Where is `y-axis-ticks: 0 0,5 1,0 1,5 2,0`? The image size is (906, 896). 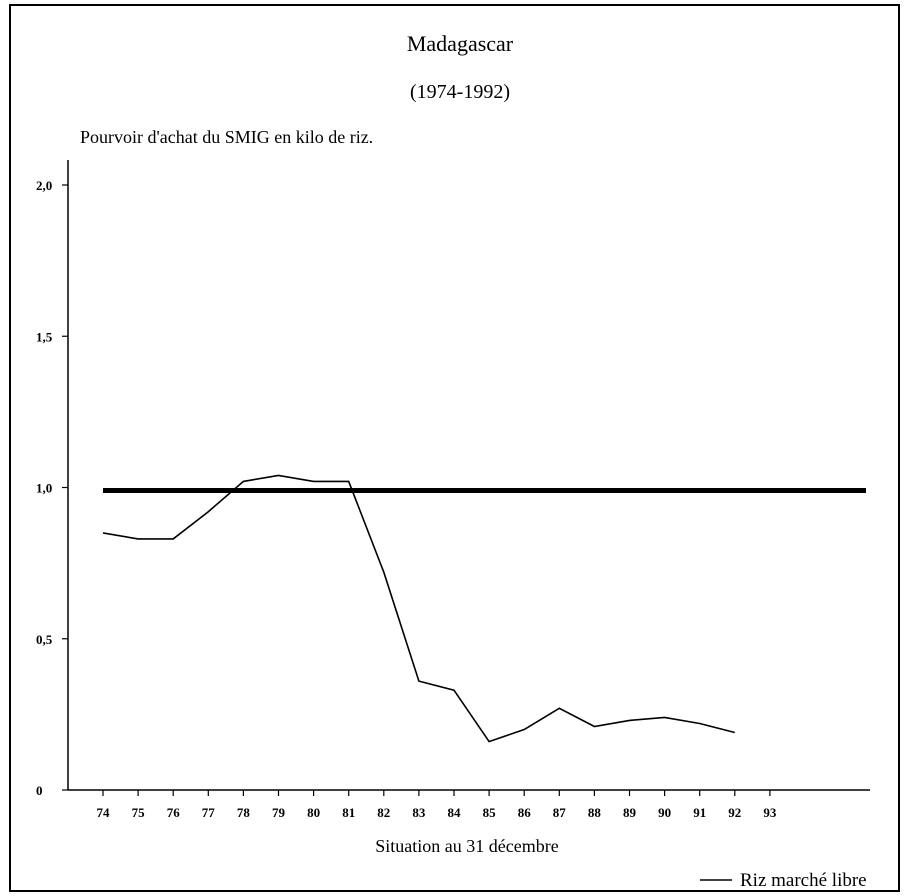 y-axis-ticks: 0 0,5 1,0 1,5 2,0 is located at coordinates (52, 488).